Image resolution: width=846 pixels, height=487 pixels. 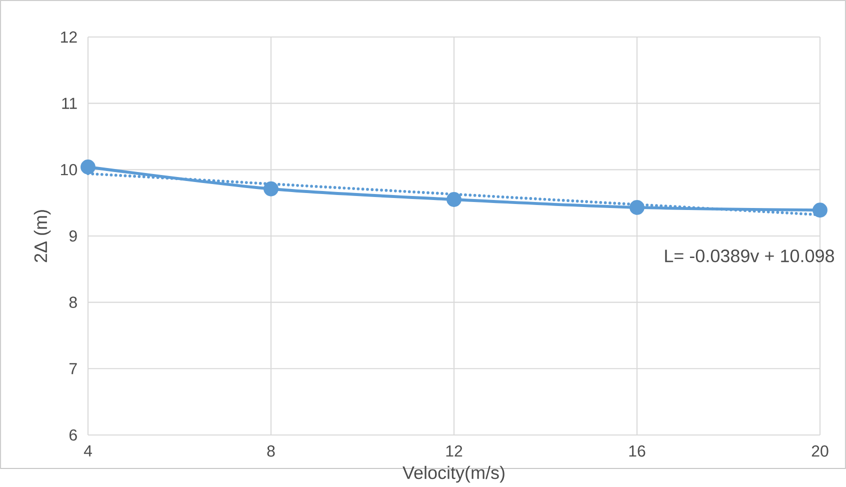 I want to click on y-tick-label: 10, so click(x=69, y=170).